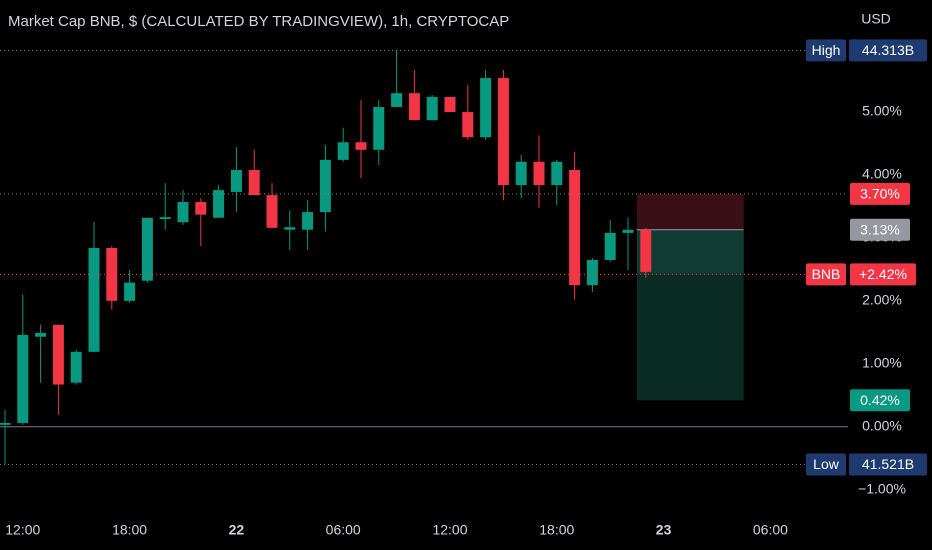 This screenshot has width=932, height=550. Describe the element at coordinates (876, 19) in the screenshot. I see `currency-label: USD` at that location.